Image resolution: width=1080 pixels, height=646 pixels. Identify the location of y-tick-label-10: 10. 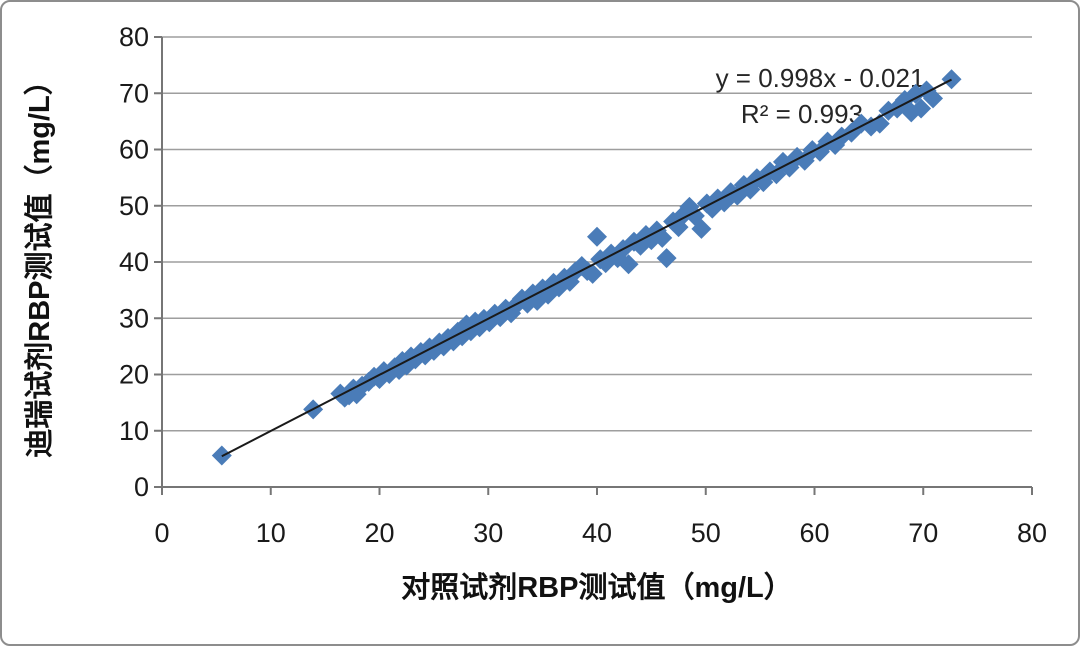
(134, 431).